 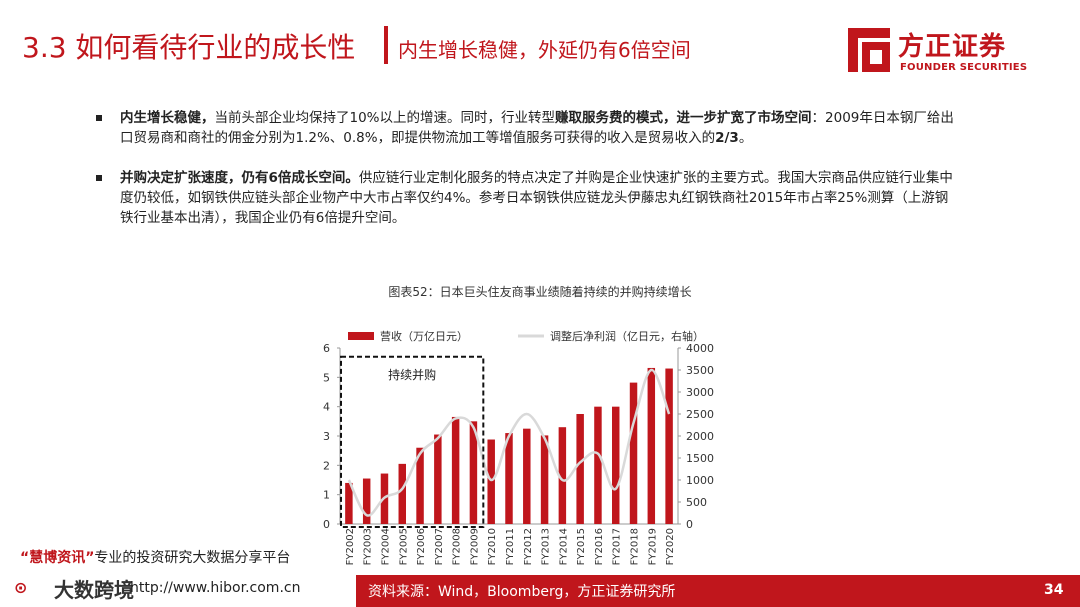 I want to click on bottom-logo-icon: ⊙, so click(x=21, y=587).